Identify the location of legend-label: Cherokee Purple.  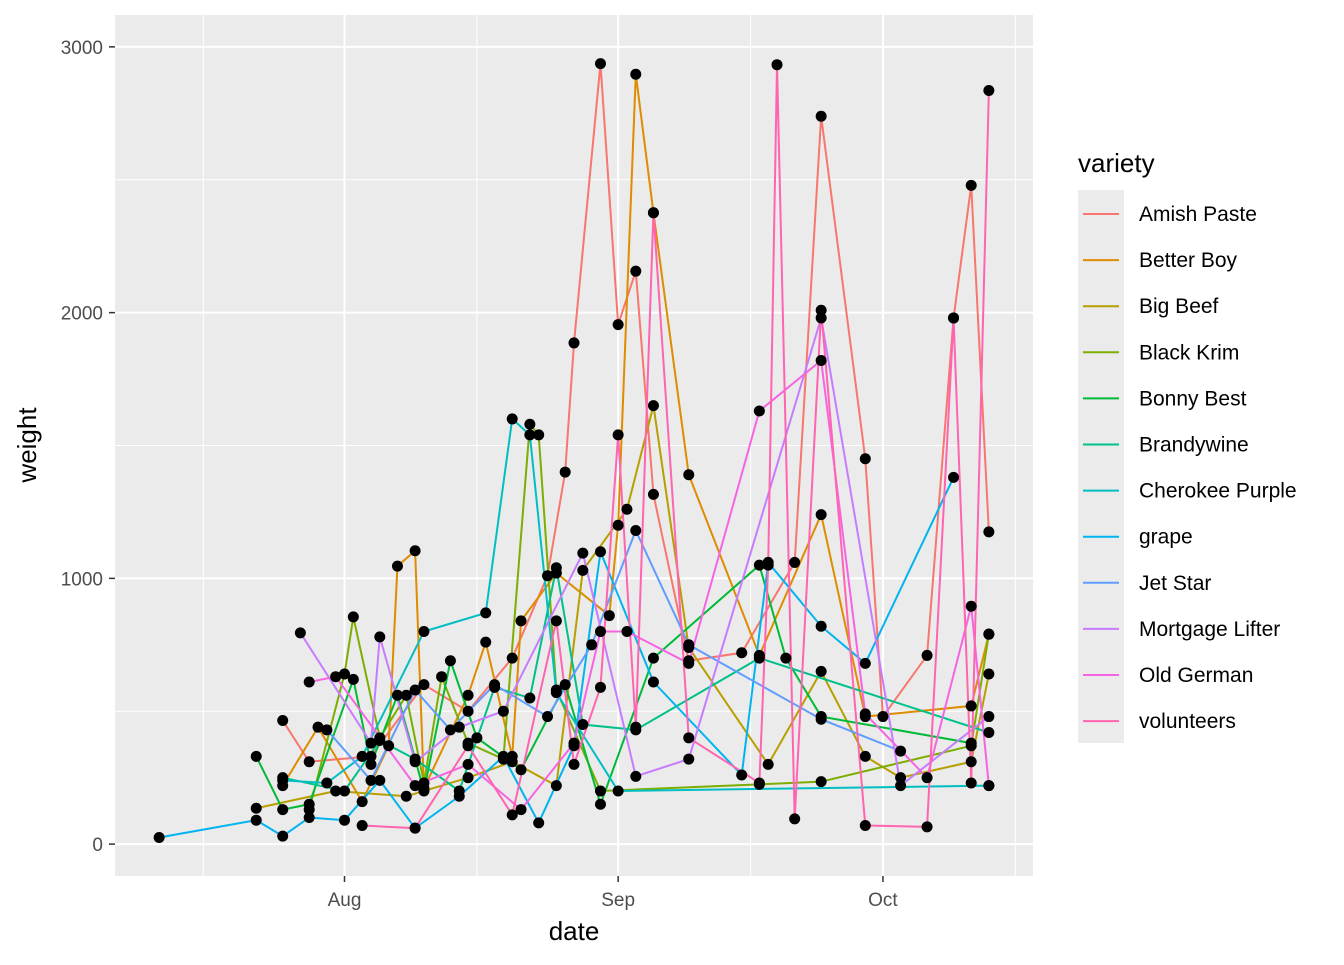
(1218, 491).